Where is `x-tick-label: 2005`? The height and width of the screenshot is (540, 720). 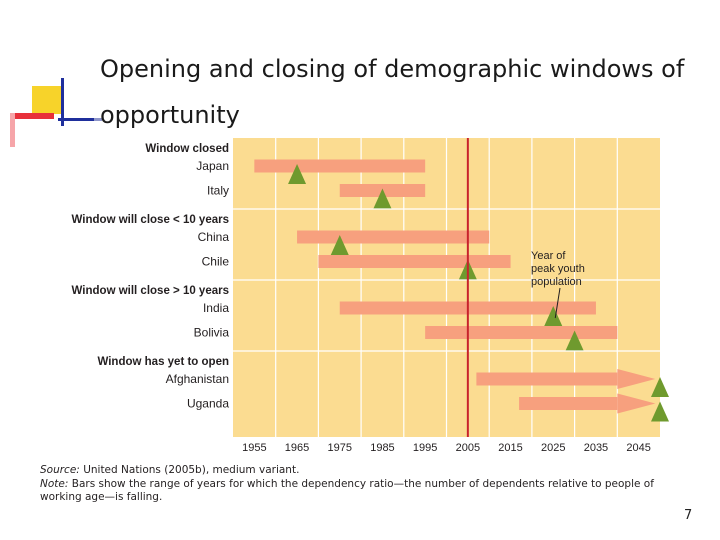
x-tick-label: 2005 is located at coordinates (468, 448).